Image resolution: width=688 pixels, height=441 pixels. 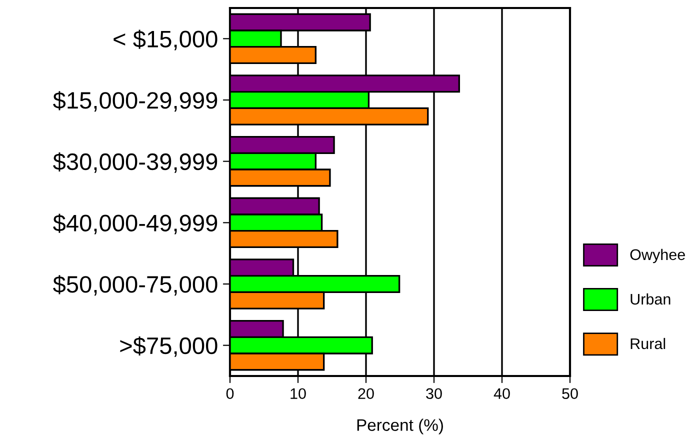 What do you see at coordinates (135, 285) in the screenshot?
I see `y-tick-label: $50,000-75,000` at bounding box center [135, 285].